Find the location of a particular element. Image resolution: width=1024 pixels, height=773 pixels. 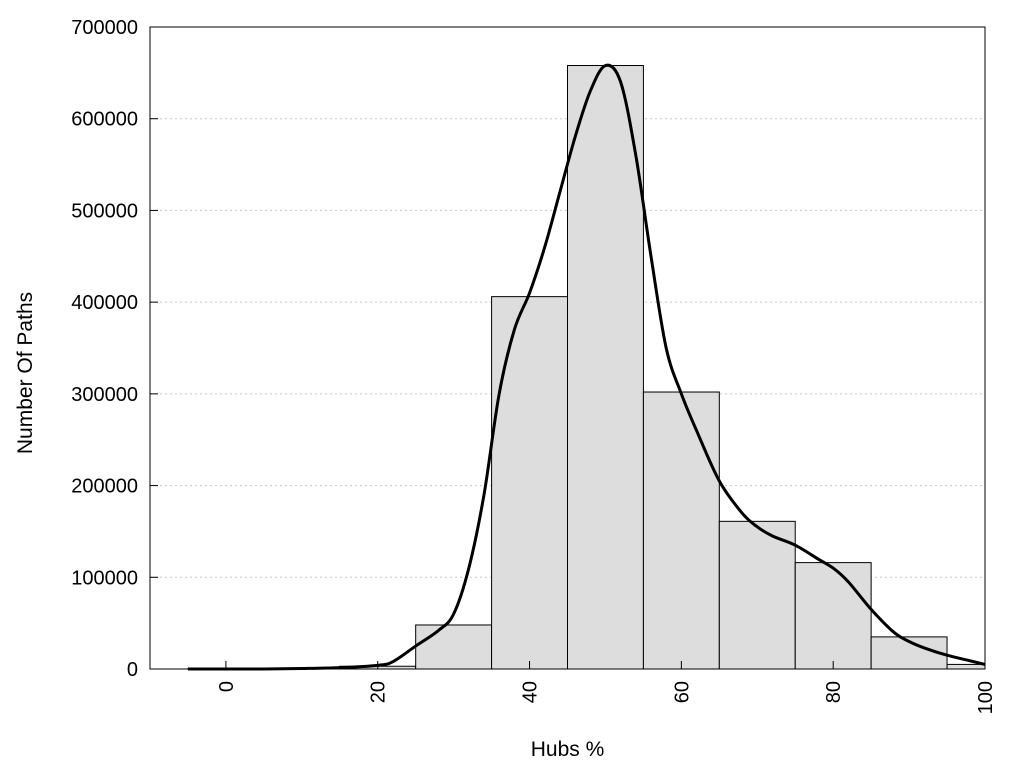

x-axis-ticks: 0 20 40 60 80 100 is located at coordinates (606, 687).